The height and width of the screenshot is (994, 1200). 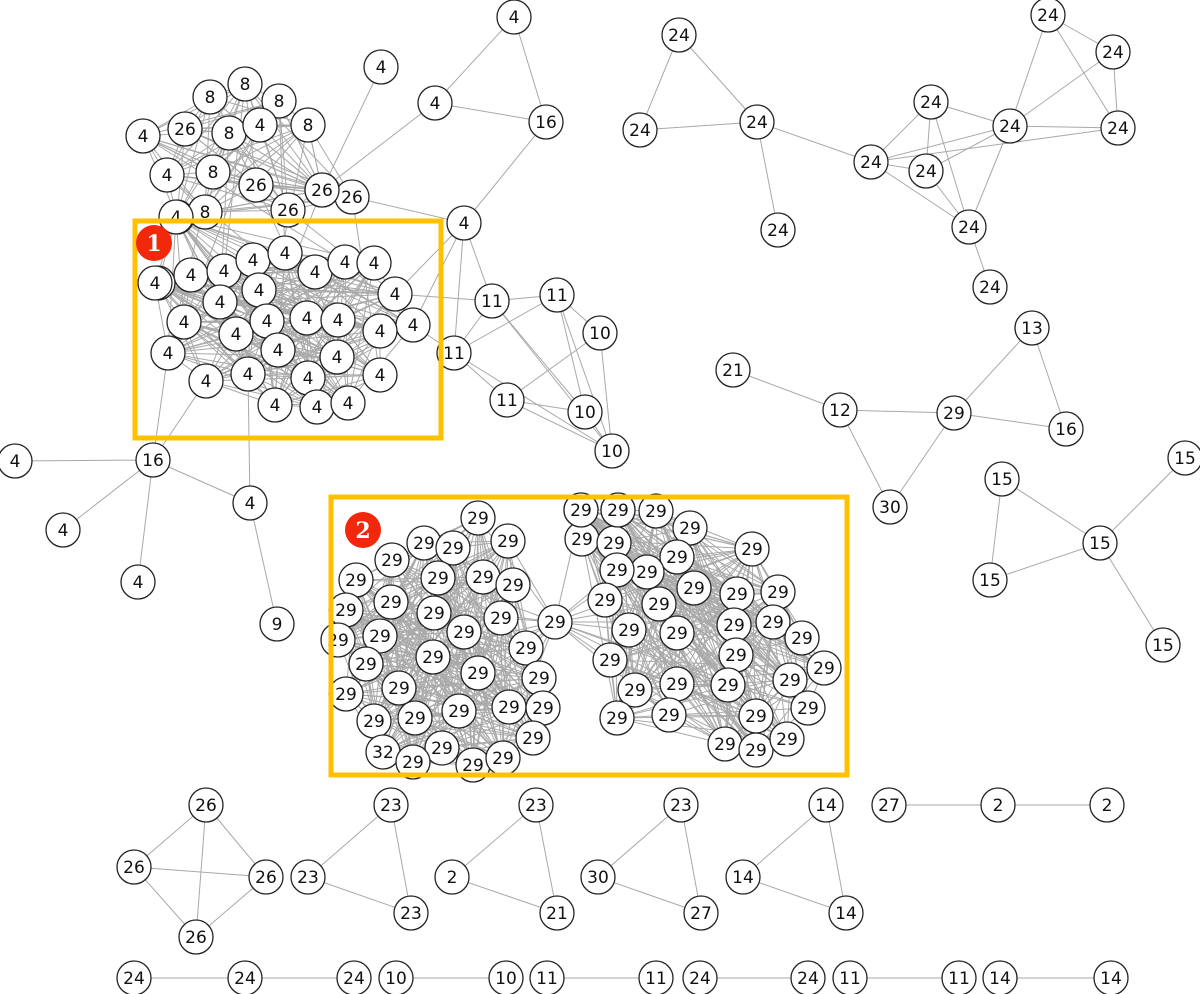 I want to click on graph-node-label: 23, so click(x=536, y=806).